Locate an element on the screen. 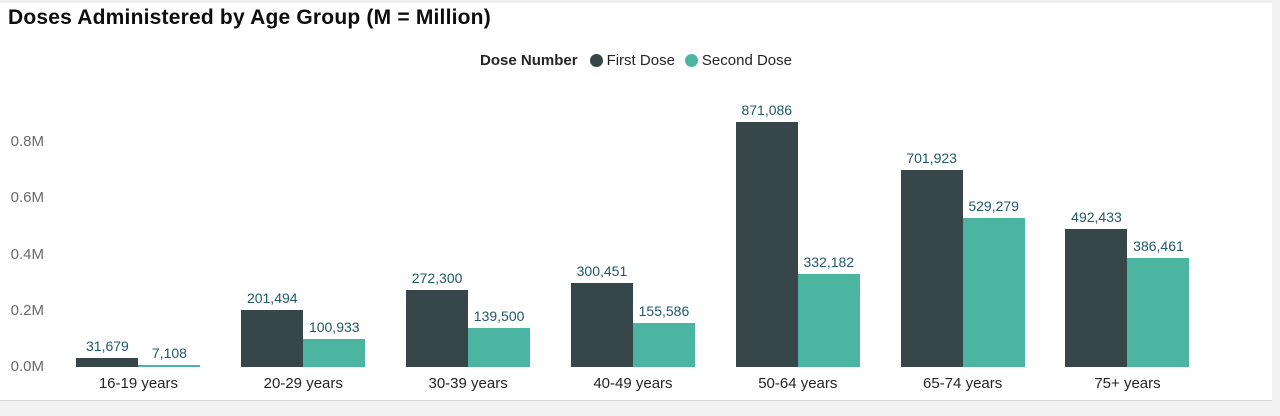 The image size is (1280, 416). bar-column: 492,433 is located at coordinates (1096, 287).